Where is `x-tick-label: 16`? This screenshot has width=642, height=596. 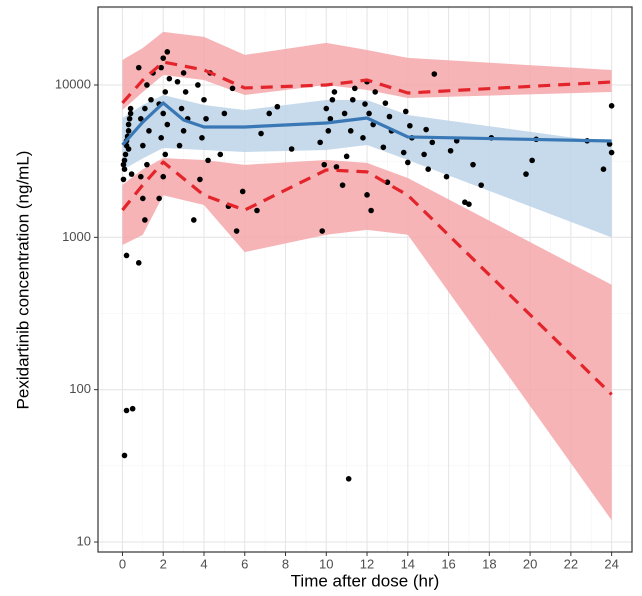 x-tick-label: 16 is located at coordinates (448, 563).